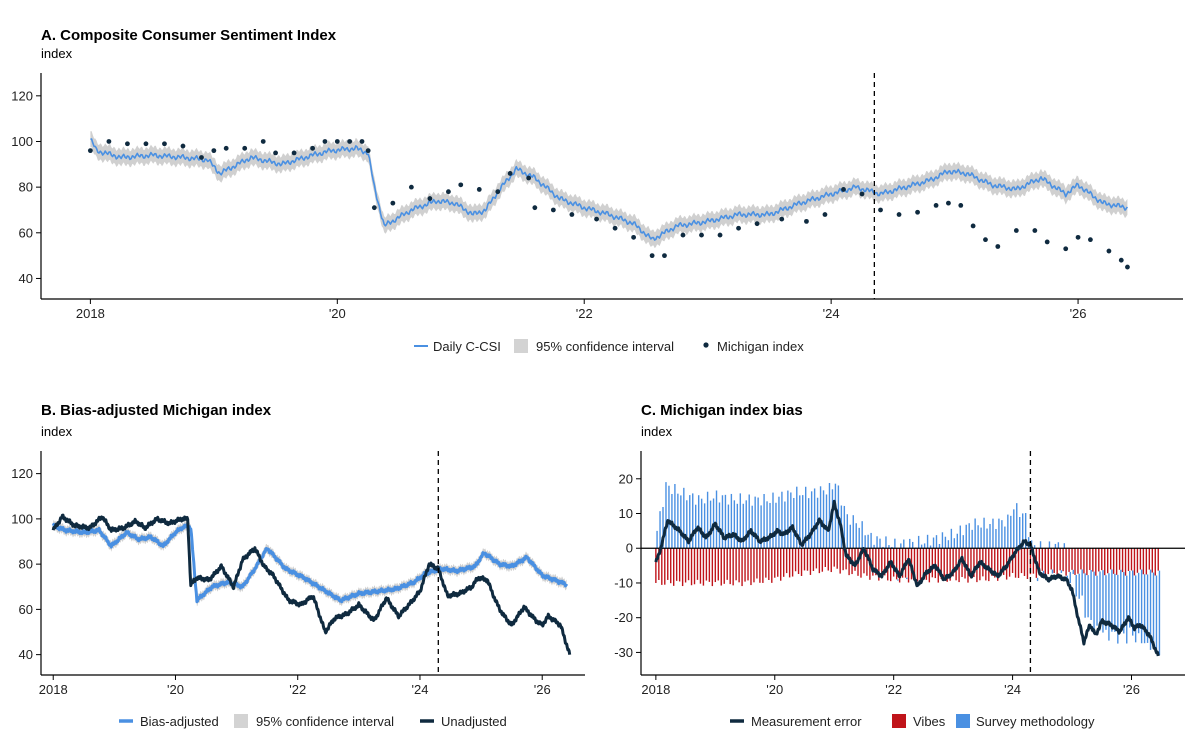 The height and width of the screenshot is (750, 1200). What do you see at coordinates (179, 721) in the screenshot?
I see `legend-label-bias-adjusted: Bias-adjusted` at bounding box center [179, 721].